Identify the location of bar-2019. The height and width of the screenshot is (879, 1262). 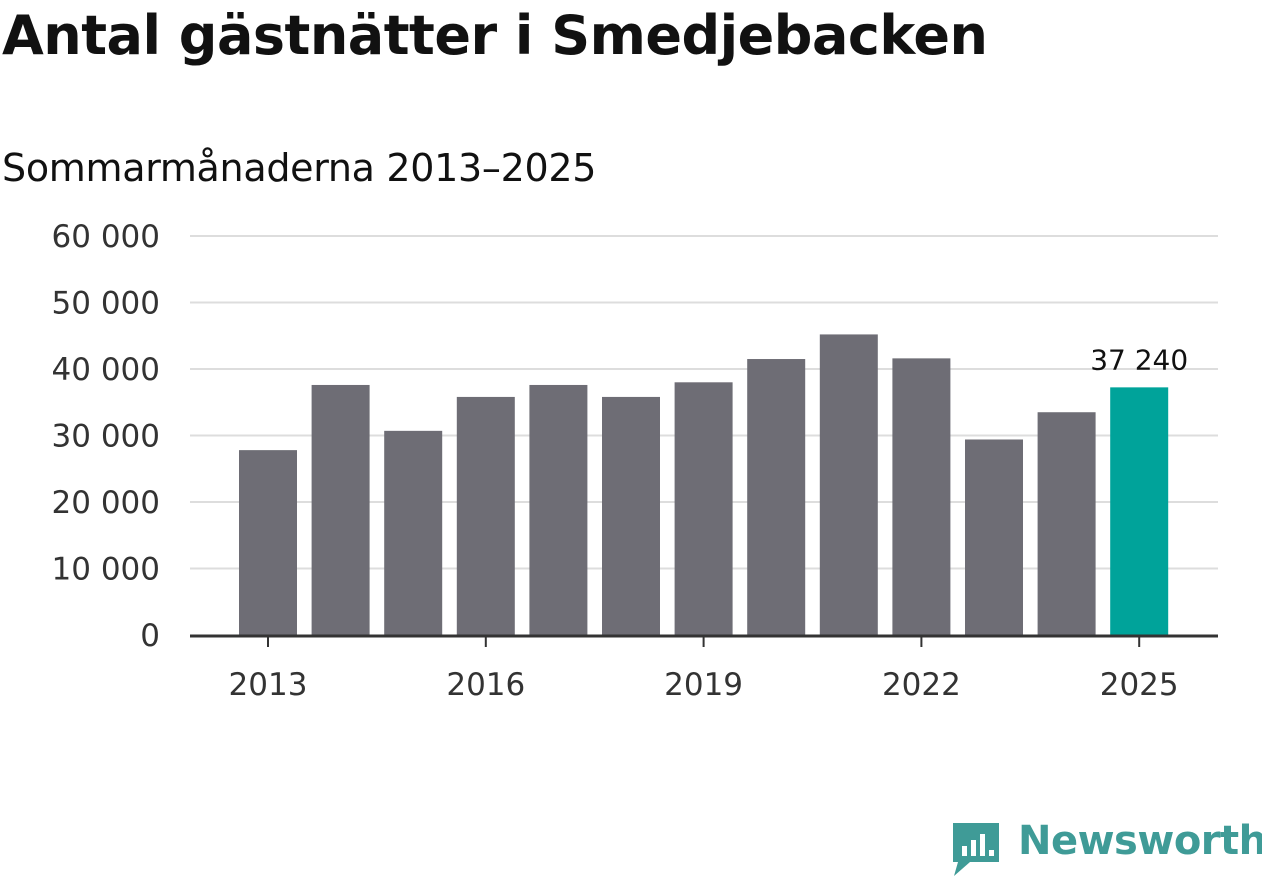
(703, 508).